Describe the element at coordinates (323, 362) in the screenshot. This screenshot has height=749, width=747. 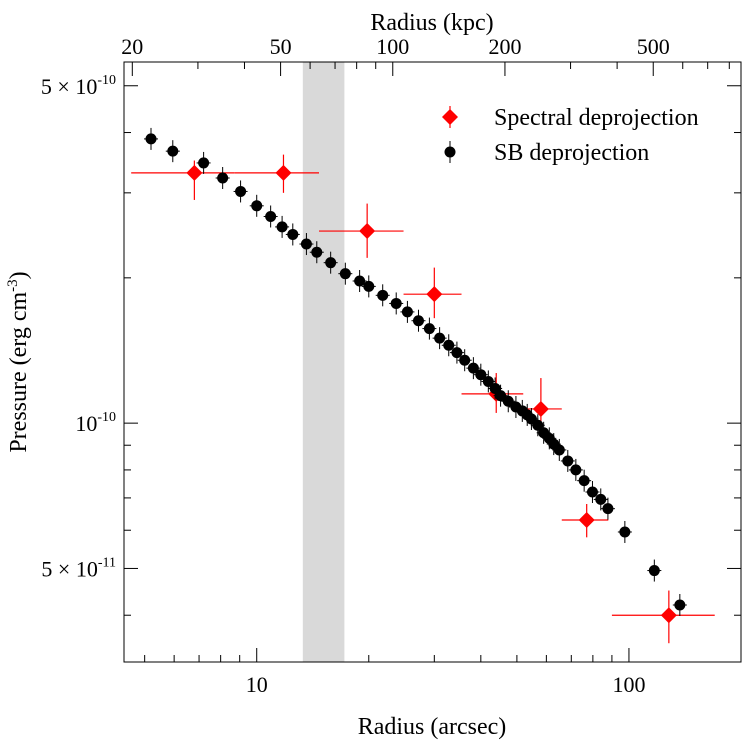
I see `shaded-region` at that location.